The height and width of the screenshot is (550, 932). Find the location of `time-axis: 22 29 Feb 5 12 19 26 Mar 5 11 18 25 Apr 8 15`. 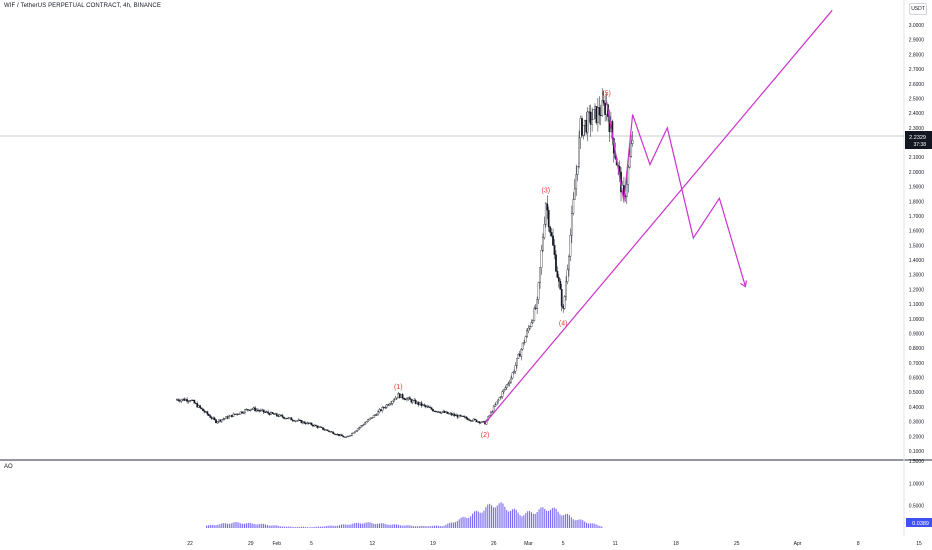

time-axis: 22 29 Feb 5 12 19 26 Mar 5 11 18 25 Apr 8 15 is located at coordinates (554, 544).